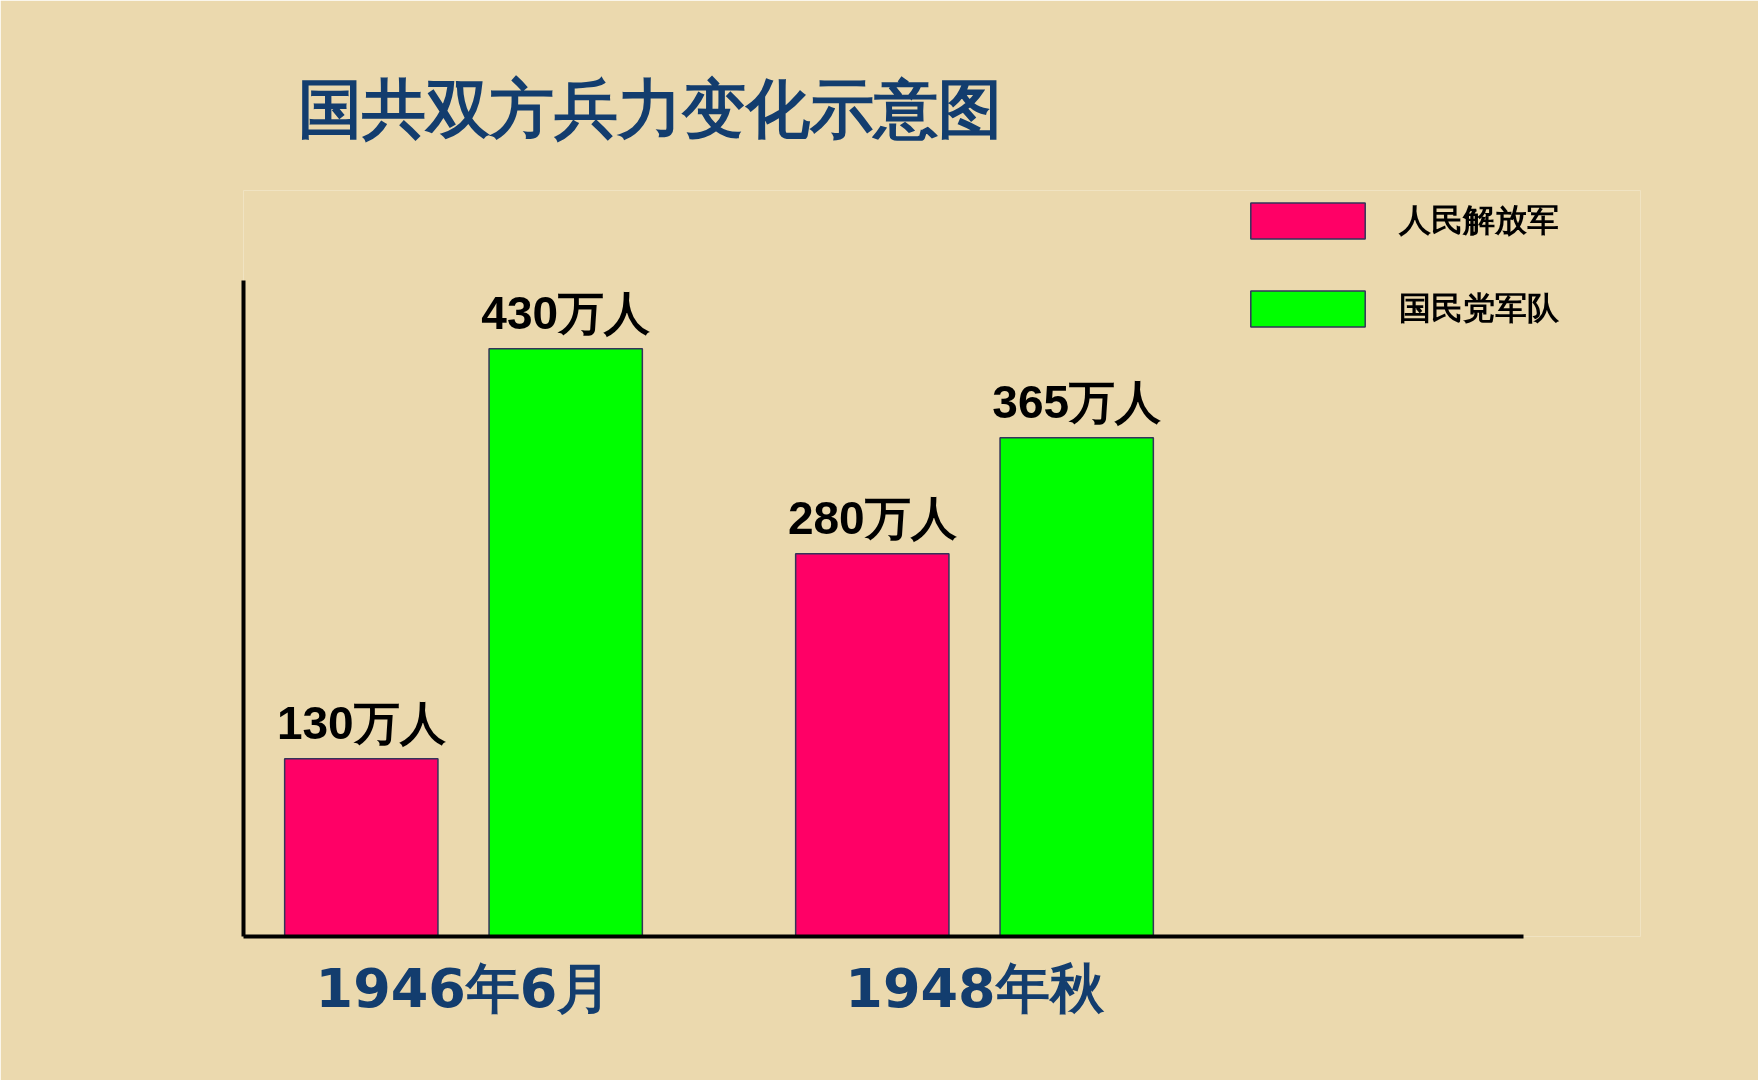 Image resolution: width=1758 pixels, height=1080 pixels. I want to click on data-label: 430万人, so click(566, 312).